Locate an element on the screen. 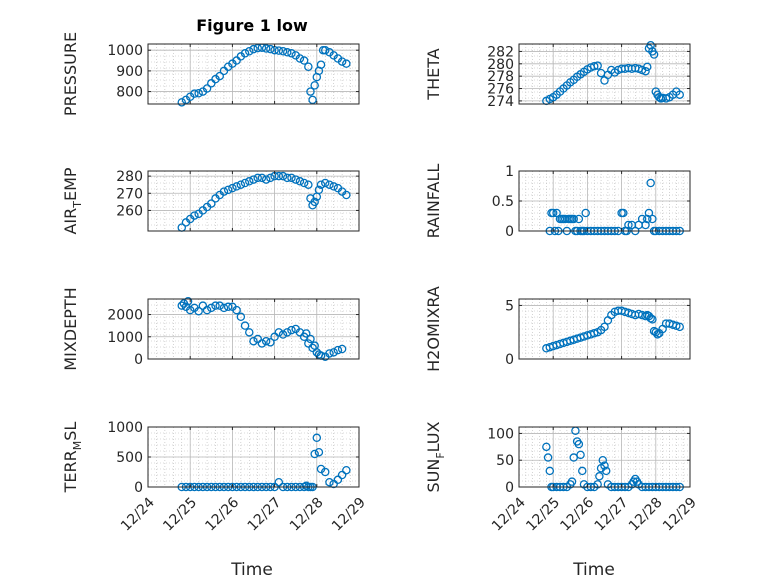 Image resolution: width=778 pixels, height=583 pixels. y-tick-label: 276 is located at coordinates (500, 90).